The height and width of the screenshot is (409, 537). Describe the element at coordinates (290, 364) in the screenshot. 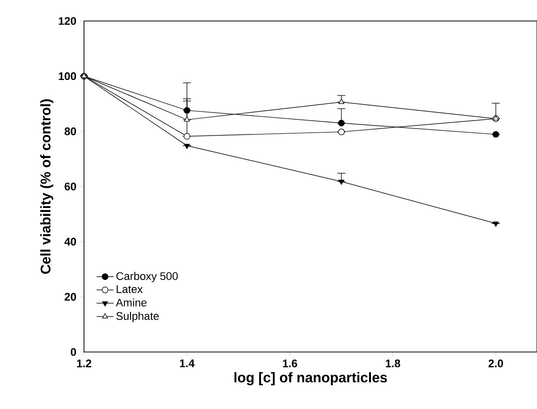

I see `x-tick-label: 1.6` at that location.